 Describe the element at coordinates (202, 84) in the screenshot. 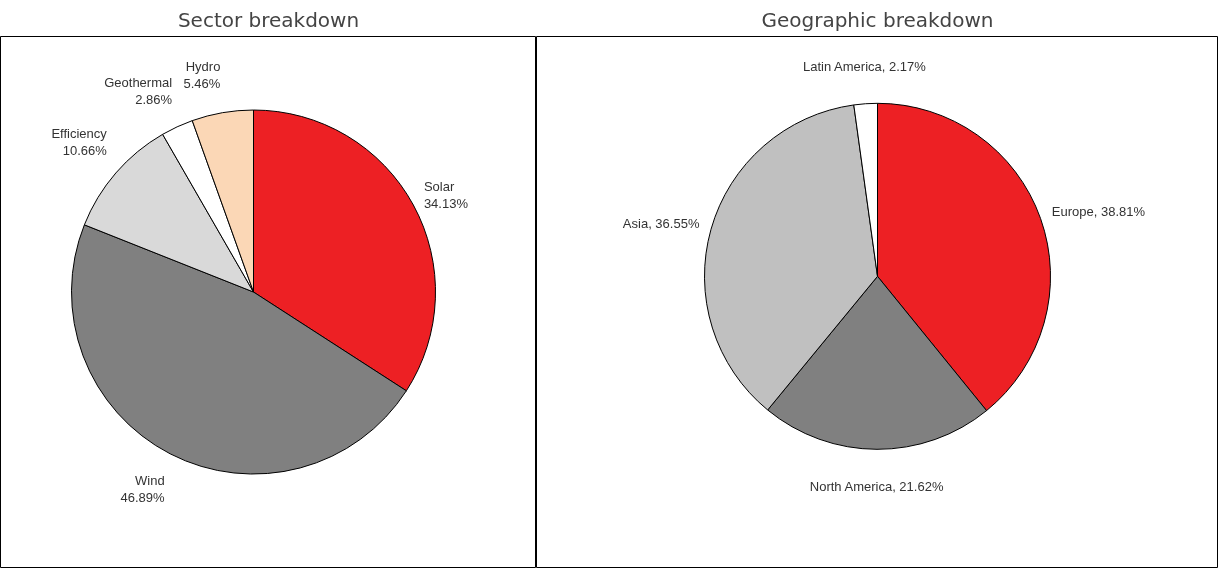

I see `data-label: 5.46%` at that location.